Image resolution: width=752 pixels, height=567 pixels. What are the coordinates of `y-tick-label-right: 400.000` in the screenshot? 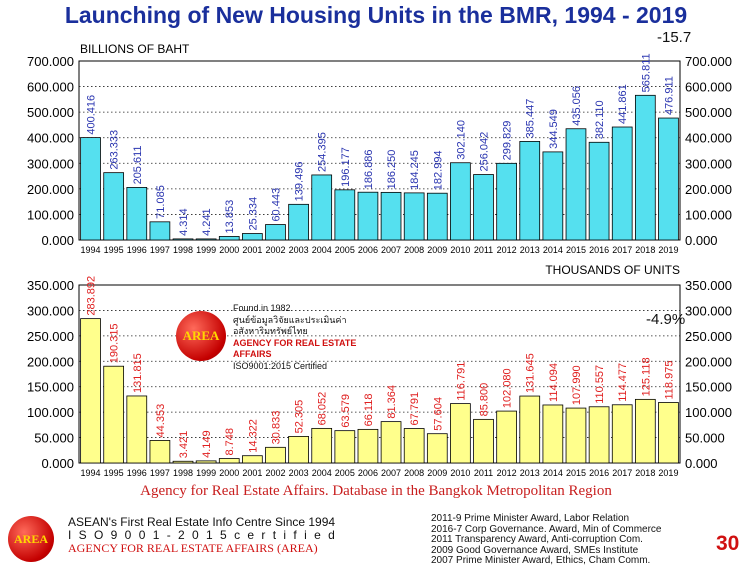 It's located at (708, 138).